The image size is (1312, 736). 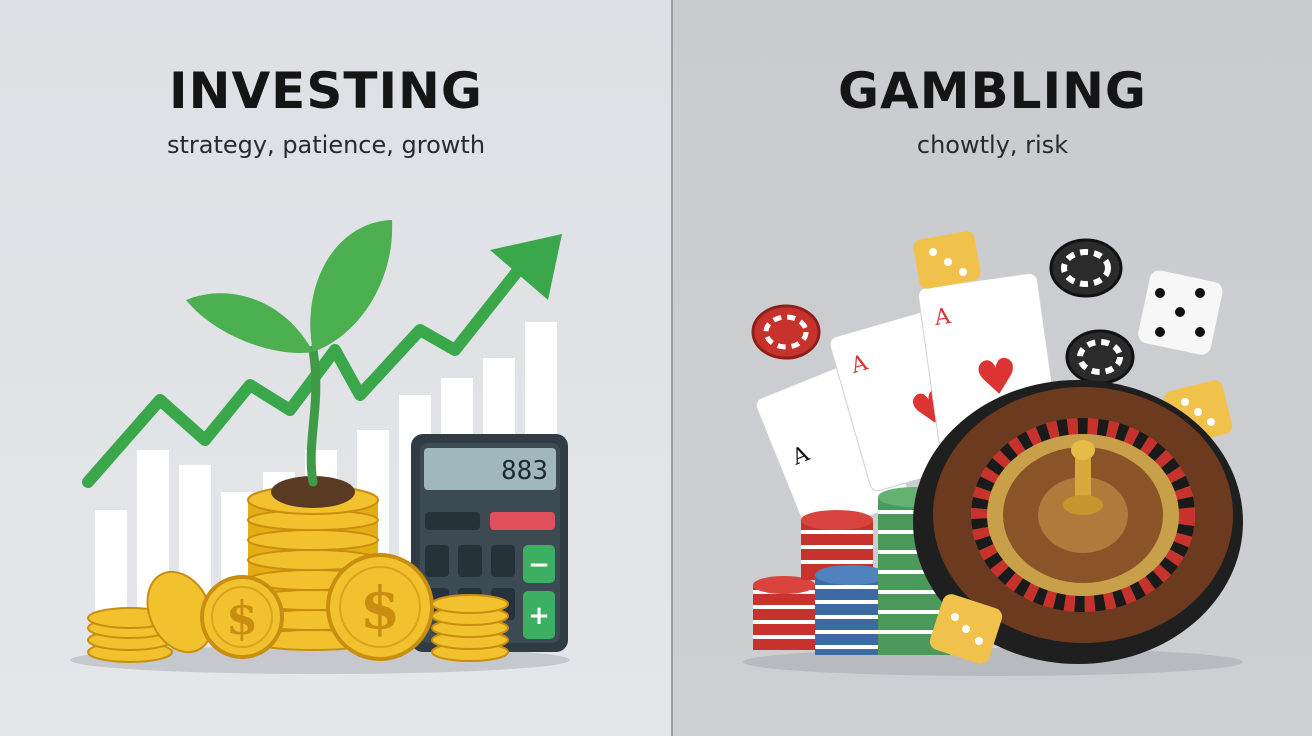 I want to click on minus-glyph: −, so click(x=539, y=565).